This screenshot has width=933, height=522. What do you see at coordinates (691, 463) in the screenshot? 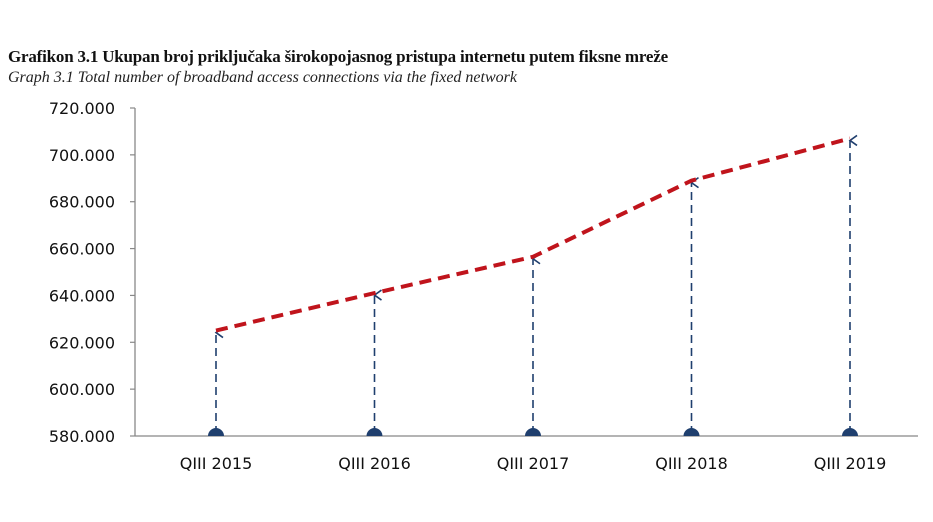
I see `x-tick-label: QIII 2018` at bounding box center [691, 463].